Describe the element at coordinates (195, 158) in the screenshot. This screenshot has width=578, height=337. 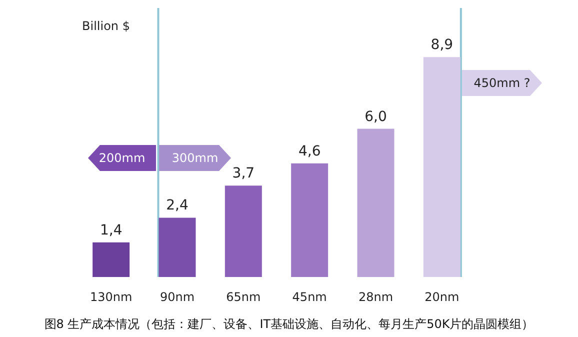
I see `arrow-sign: 300mm` at that location.